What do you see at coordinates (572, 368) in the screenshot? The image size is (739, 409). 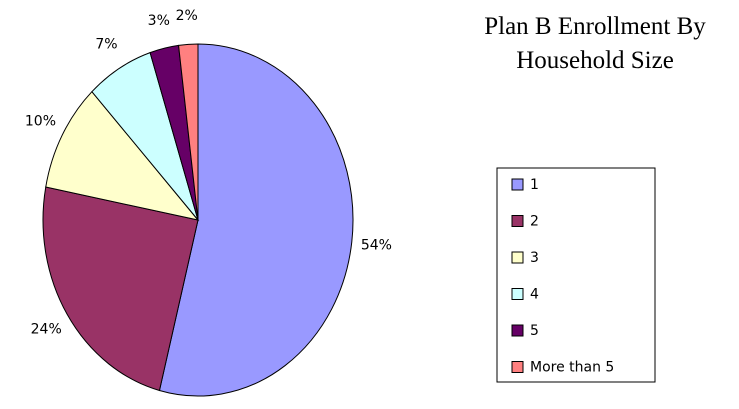 I see `legend-label: More than 5` at bounding box center [572, 368].